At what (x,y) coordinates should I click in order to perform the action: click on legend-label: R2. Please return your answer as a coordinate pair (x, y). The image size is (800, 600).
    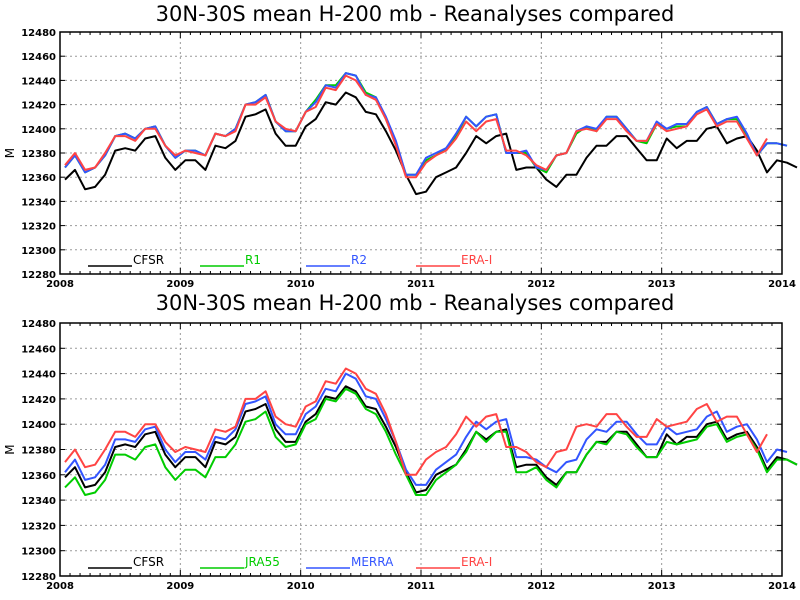
    Looking at the image, I should click on (359, 260).